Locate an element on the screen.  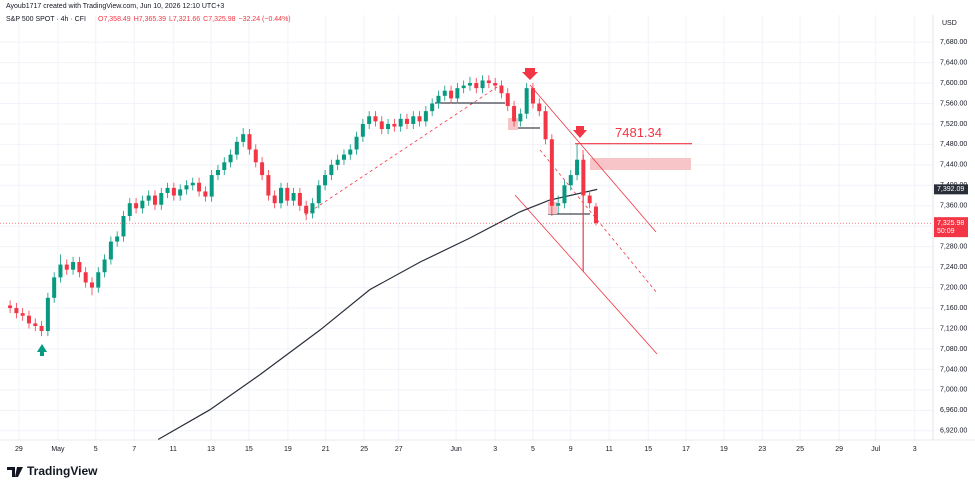
x-tick-label: 29 is located at coordinates (839, 449).